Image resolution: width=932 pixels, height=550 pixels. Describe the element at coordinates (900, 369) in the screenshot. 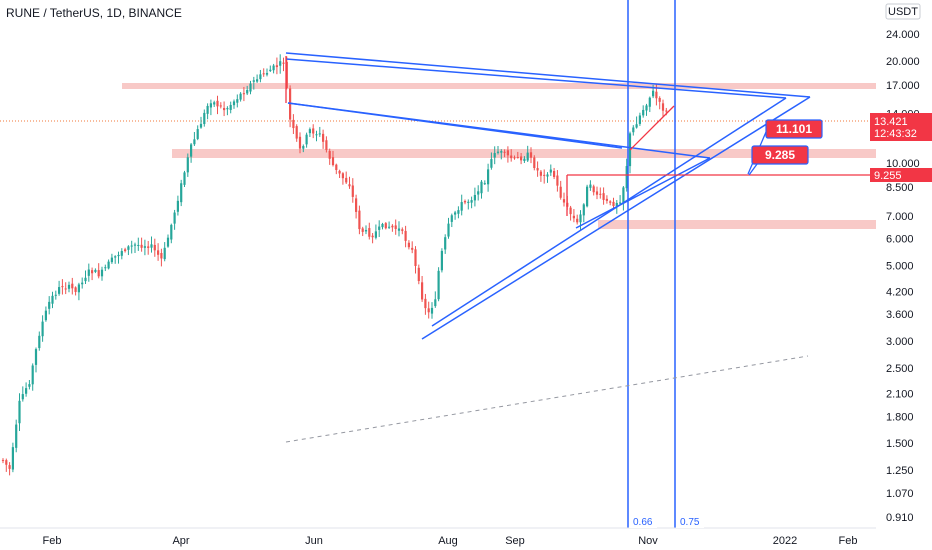

I see `y-tick-label: 2.500` at that location.